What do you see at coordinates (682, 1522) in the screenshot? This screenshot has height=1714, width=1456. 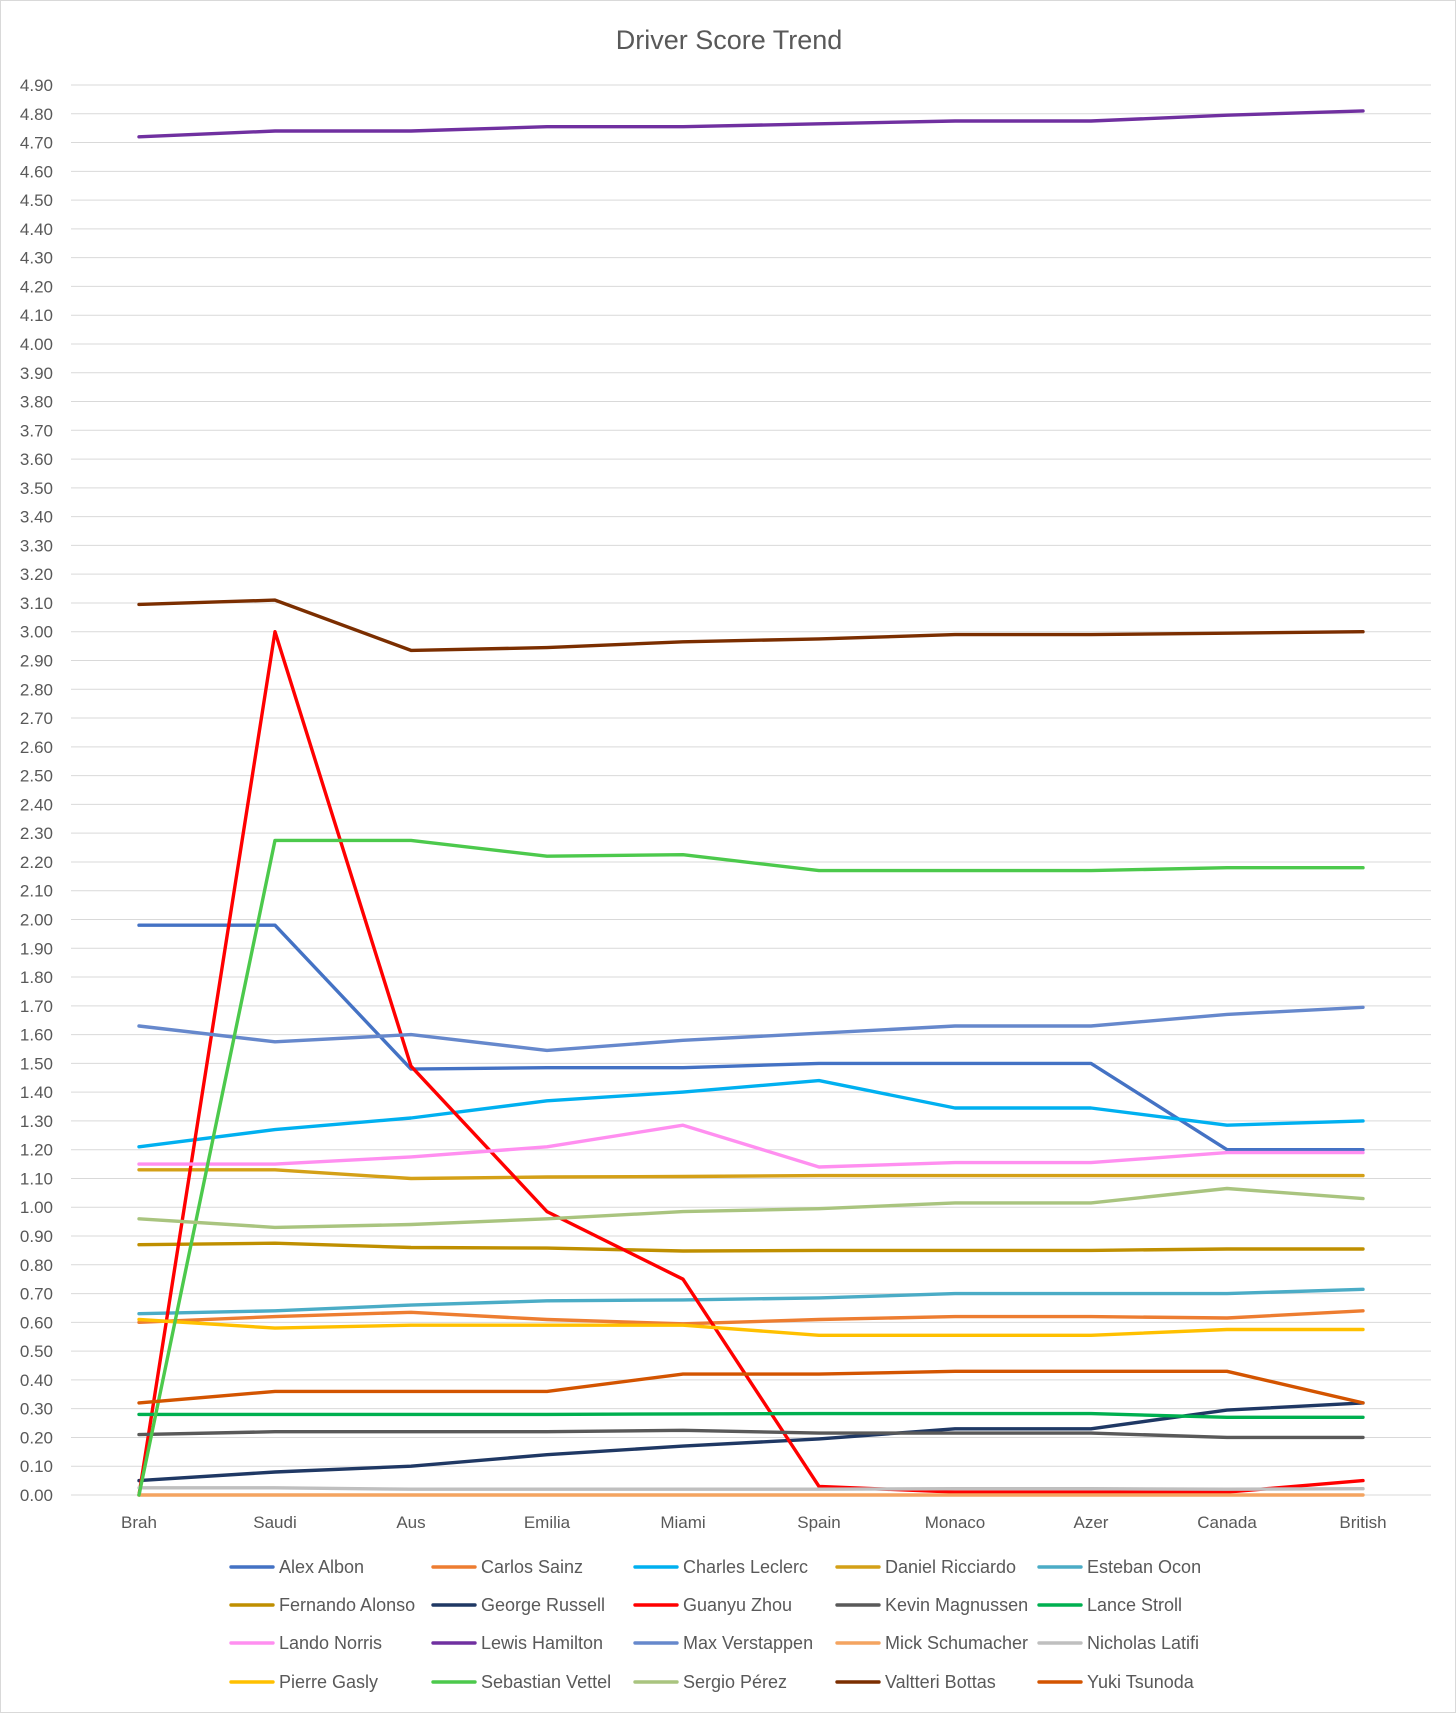 I see `x-tick-label: Miami` at bounding box center [682, 1522].